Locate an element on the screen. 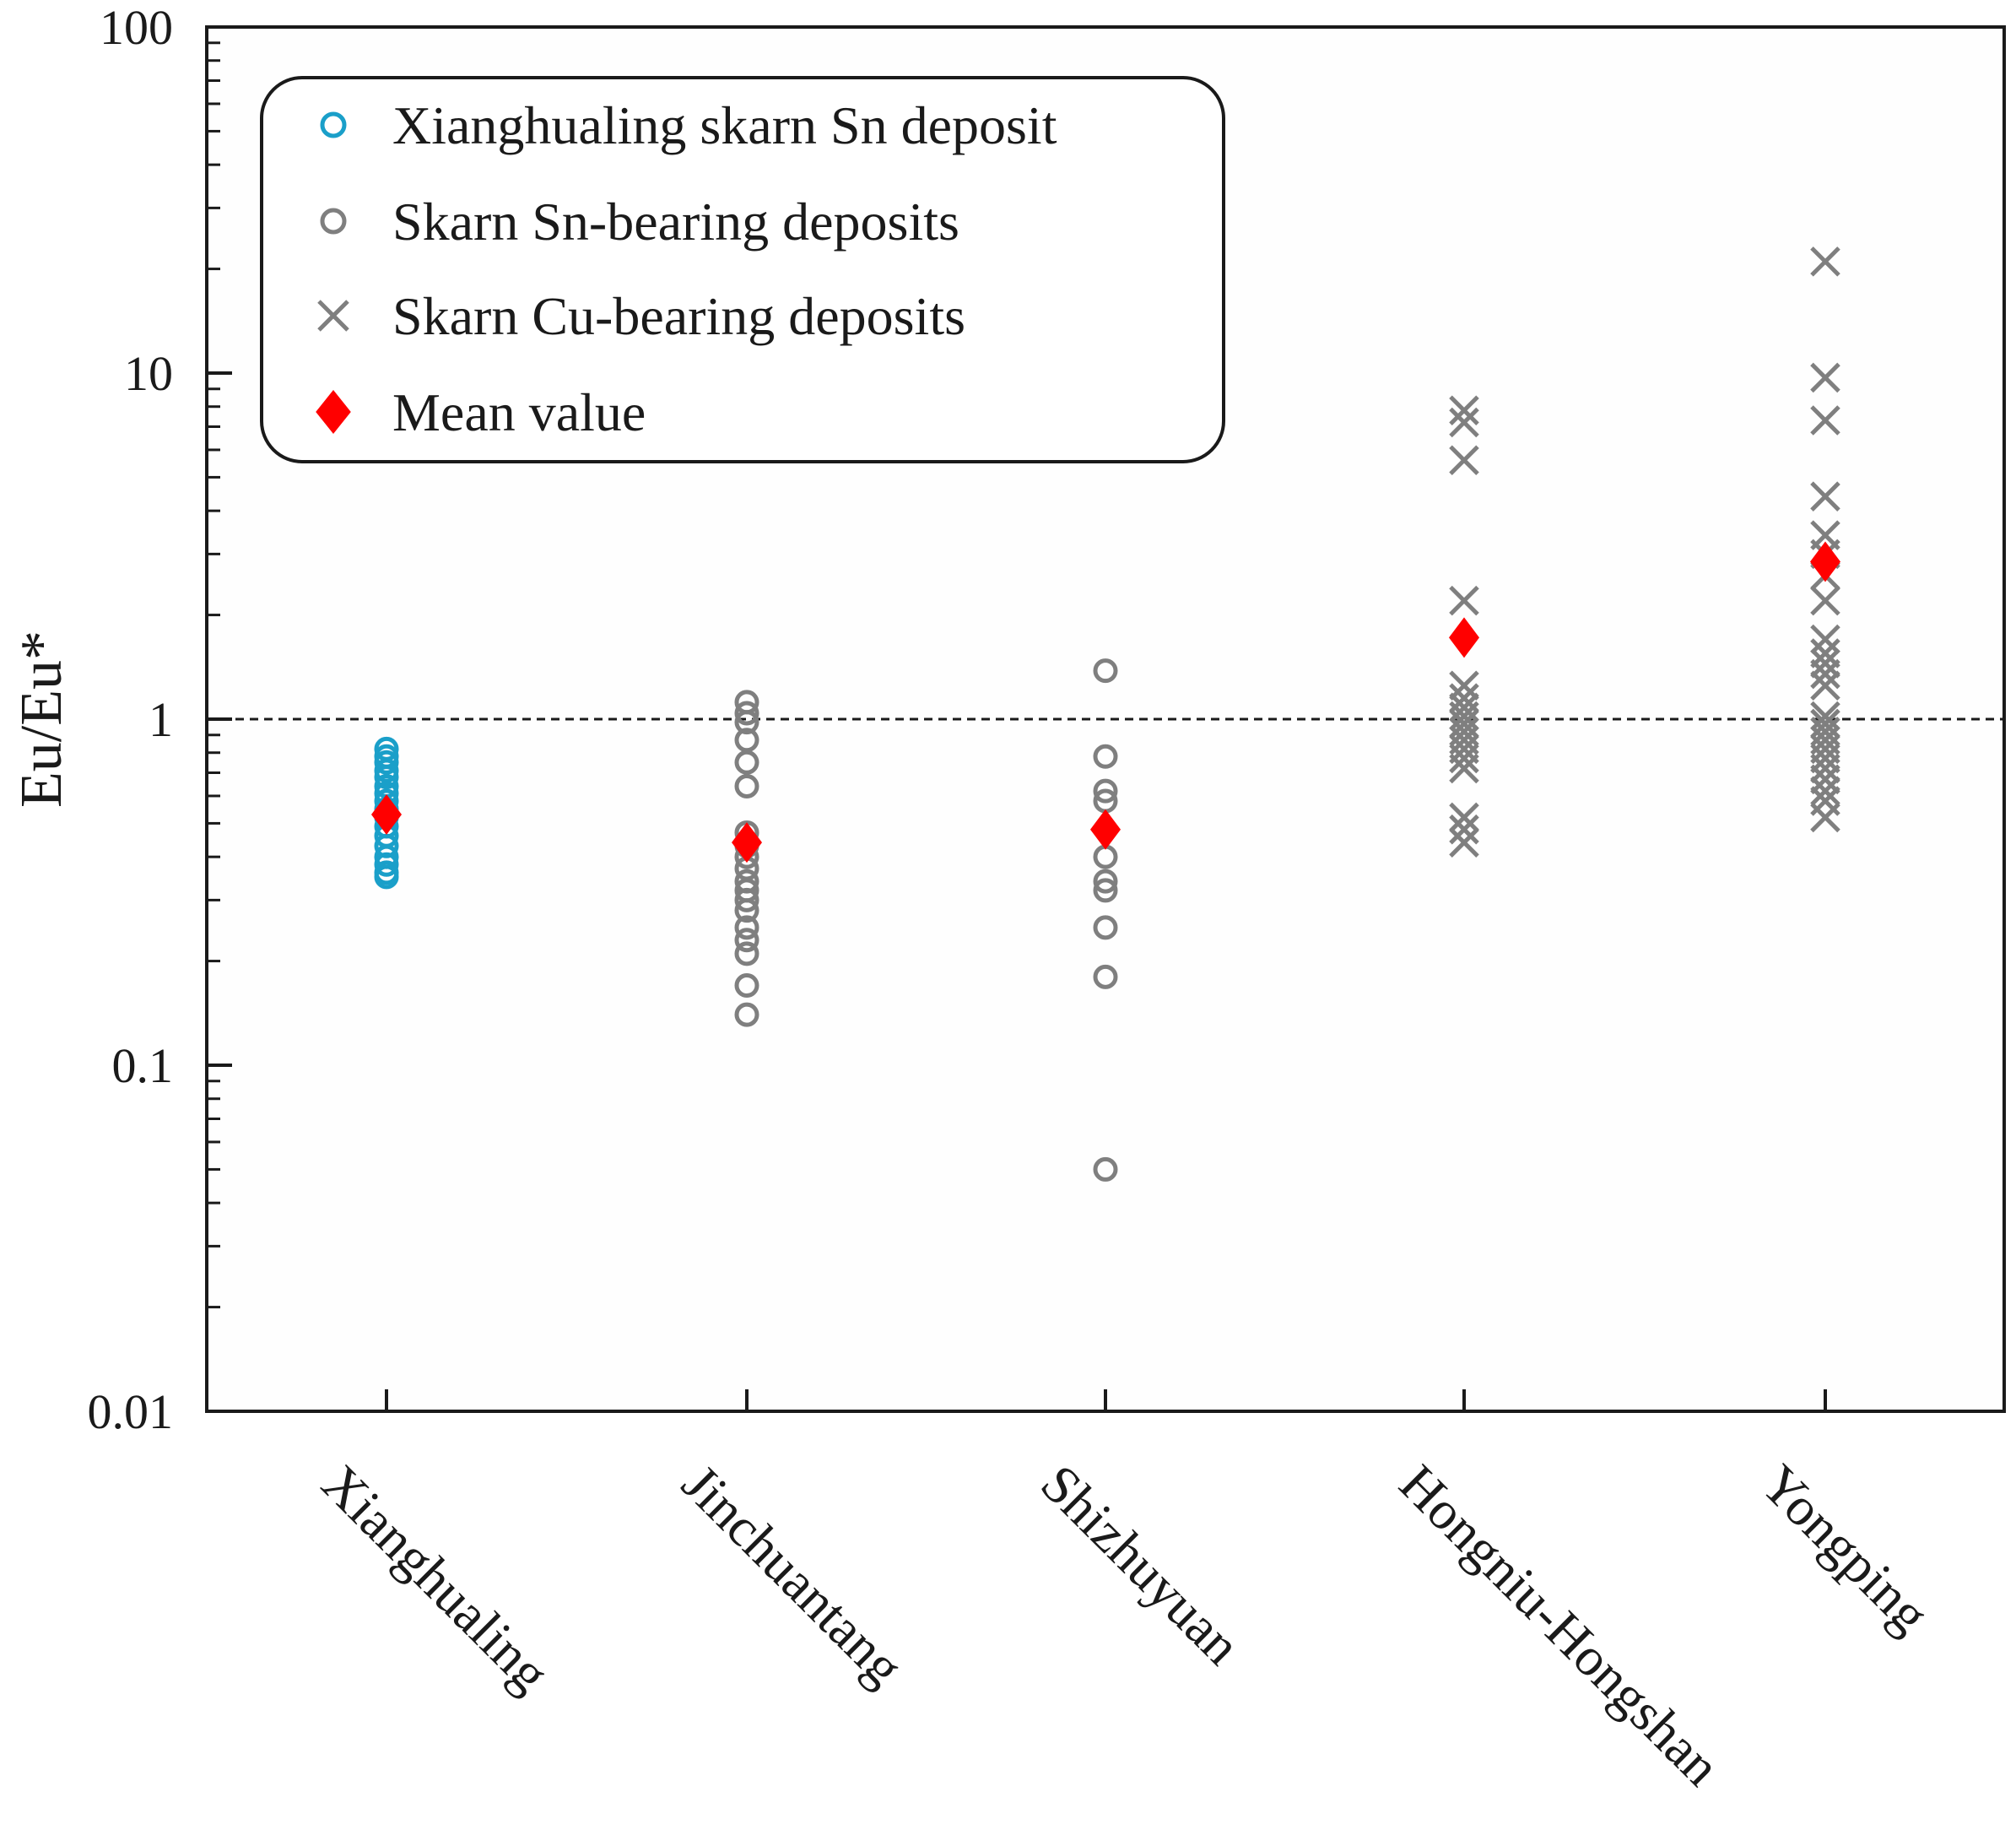 The height and width of the screenshot is (1835, 2016). y-tick-label: 0.01 is located at coordinates (131, 1411).